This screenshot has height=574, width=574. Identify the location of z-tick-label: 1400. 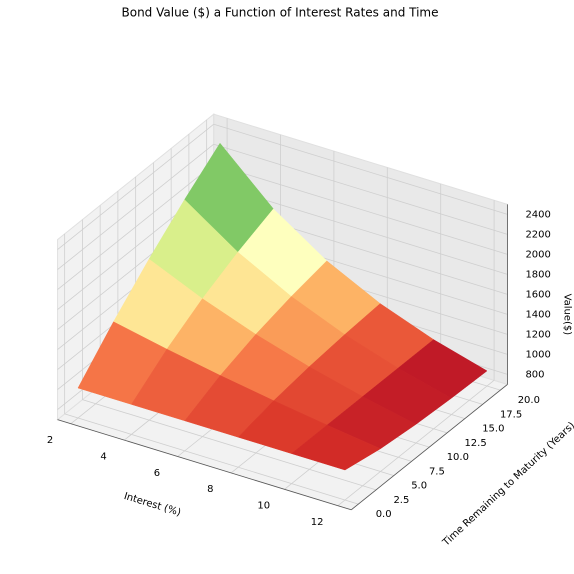
(537, 314).